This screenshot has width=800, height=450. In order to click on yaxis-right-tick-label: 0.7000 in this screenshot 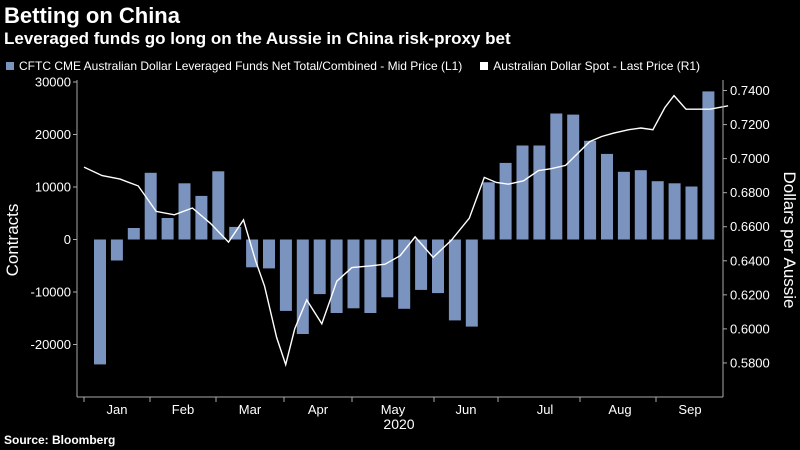, I will do `click(750, 158)`.